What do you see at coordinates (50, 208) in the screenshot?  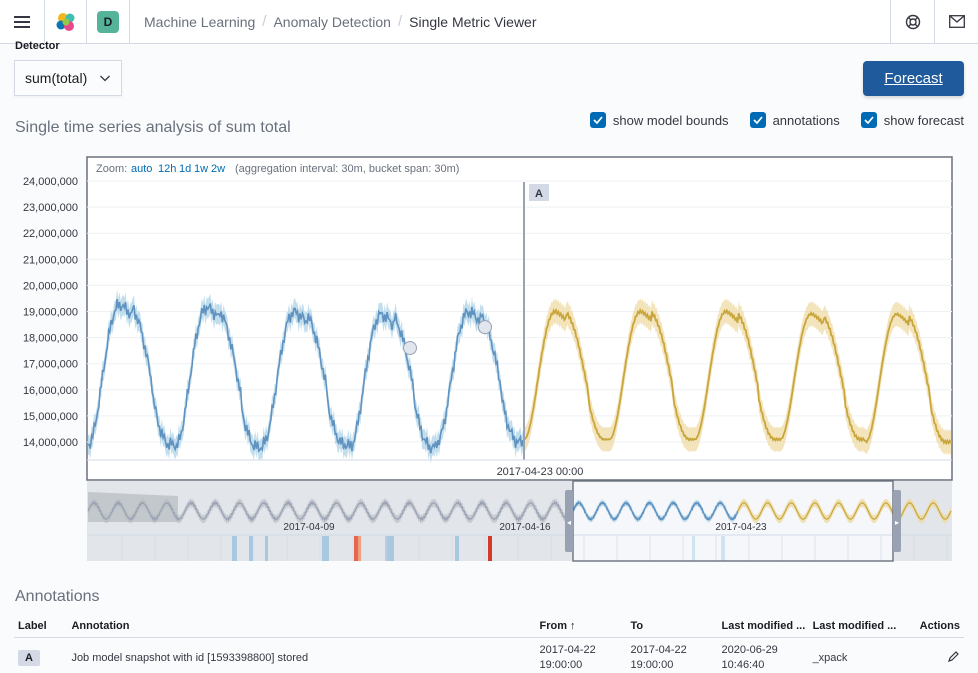 I see `y-tick-label: 23,000,000` at bounding box center [50, 208].